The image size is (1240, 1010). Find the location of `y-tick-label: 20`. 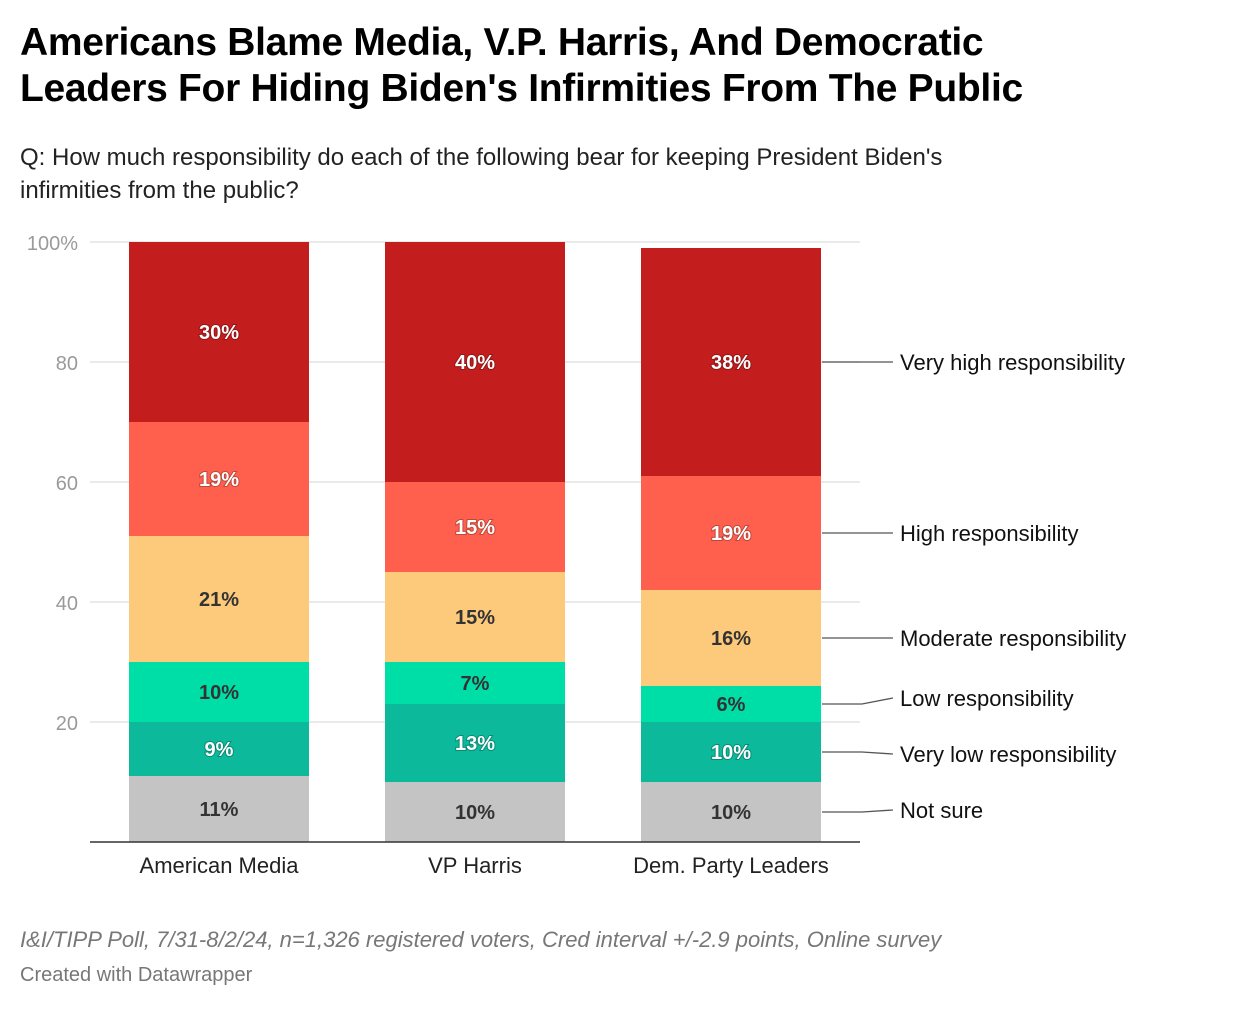

y-tick-label: 20 is located at coordinates (67, 724).